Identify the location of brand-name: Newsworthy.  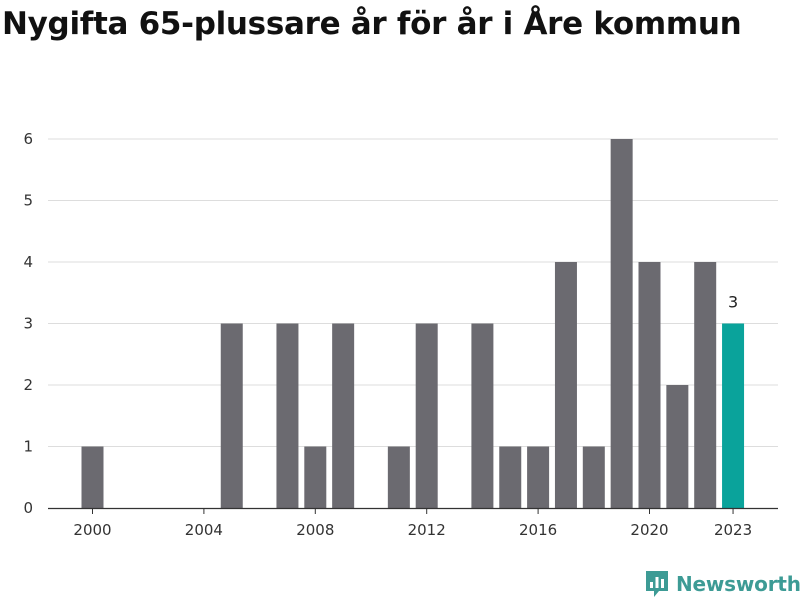
(738, 584).